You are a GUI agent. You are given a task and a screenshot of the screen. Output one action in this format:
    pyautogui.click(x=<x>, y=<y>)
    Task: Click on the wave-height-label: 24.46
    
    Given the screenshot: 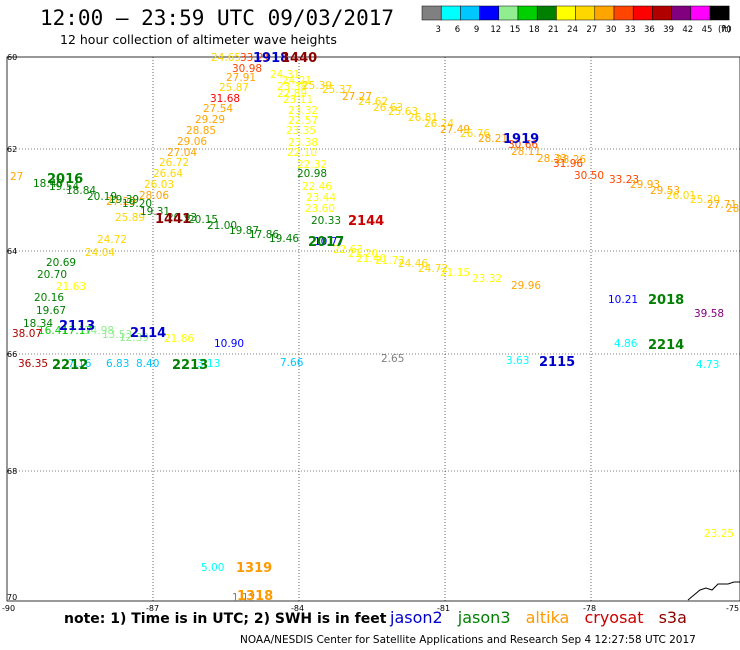 What is the action you would take?
    pyautogui.click(x=413, y=264)
    